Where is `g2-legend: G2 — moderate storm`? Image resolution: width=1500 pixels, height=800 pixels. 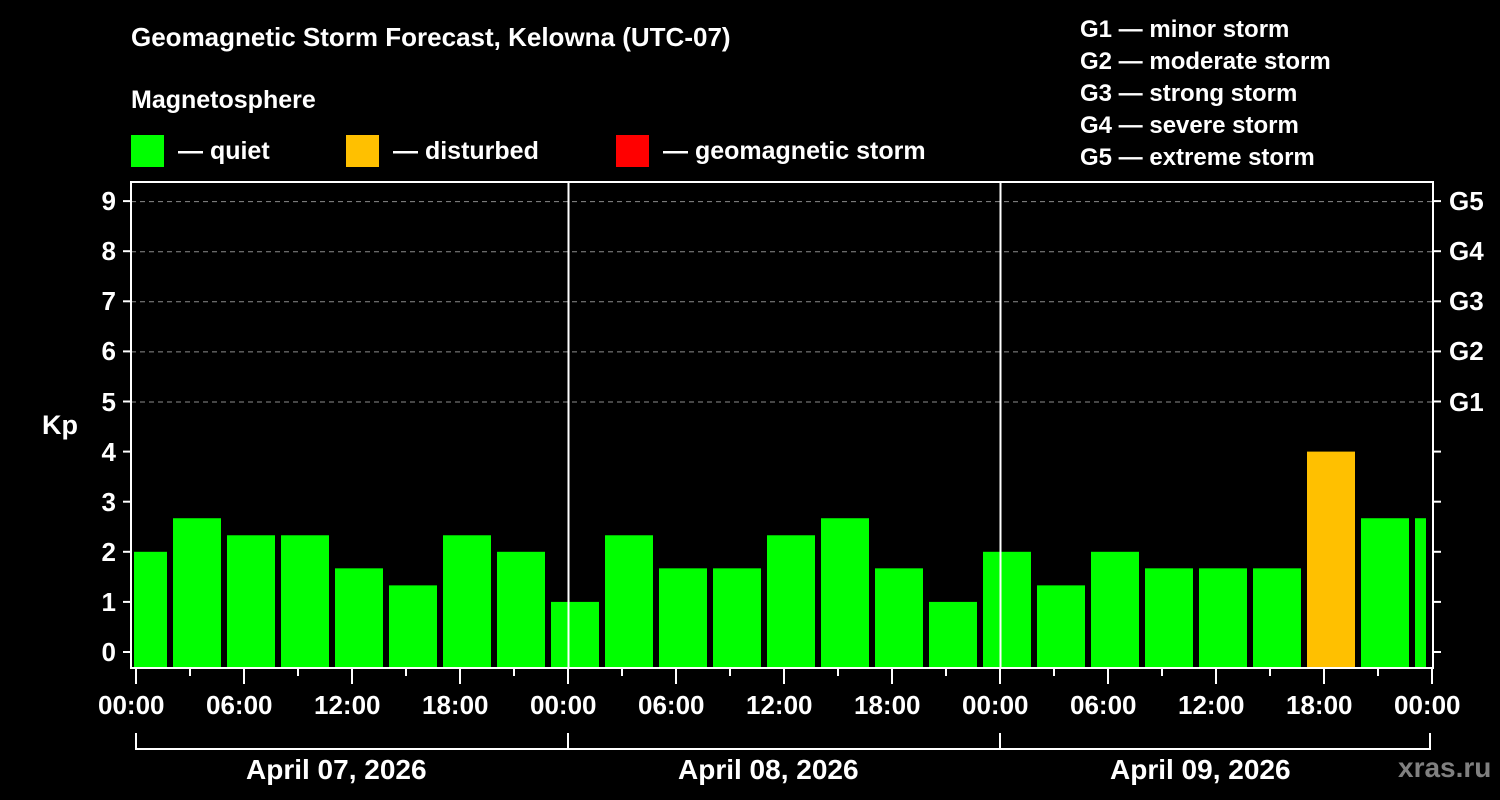 g2-legend: G2 — moderate storm is located at coordinates (1205, 61).